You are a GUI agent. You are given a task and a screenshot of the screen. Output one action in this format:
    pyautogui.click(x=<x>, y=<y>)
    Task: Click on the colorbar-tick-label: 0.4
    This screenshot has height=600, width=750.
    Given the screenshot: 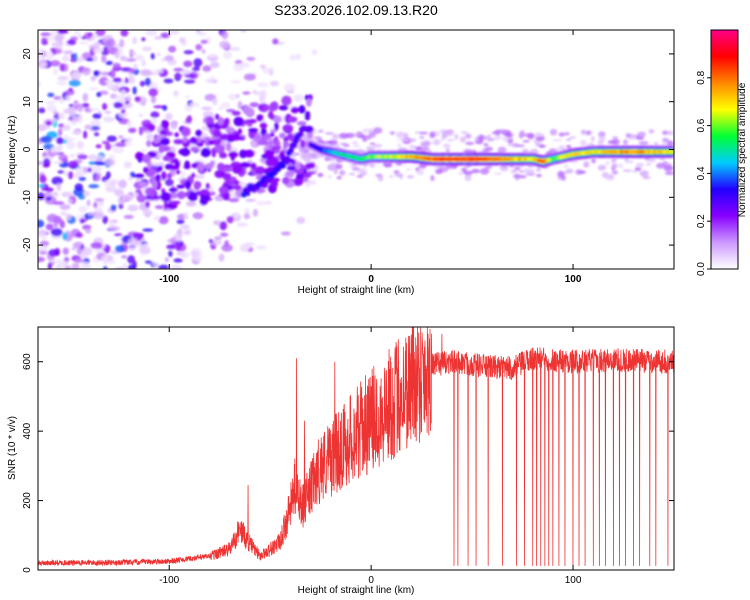 What is the action you would take?
    pyautogui.click(x=701, y=173)
    